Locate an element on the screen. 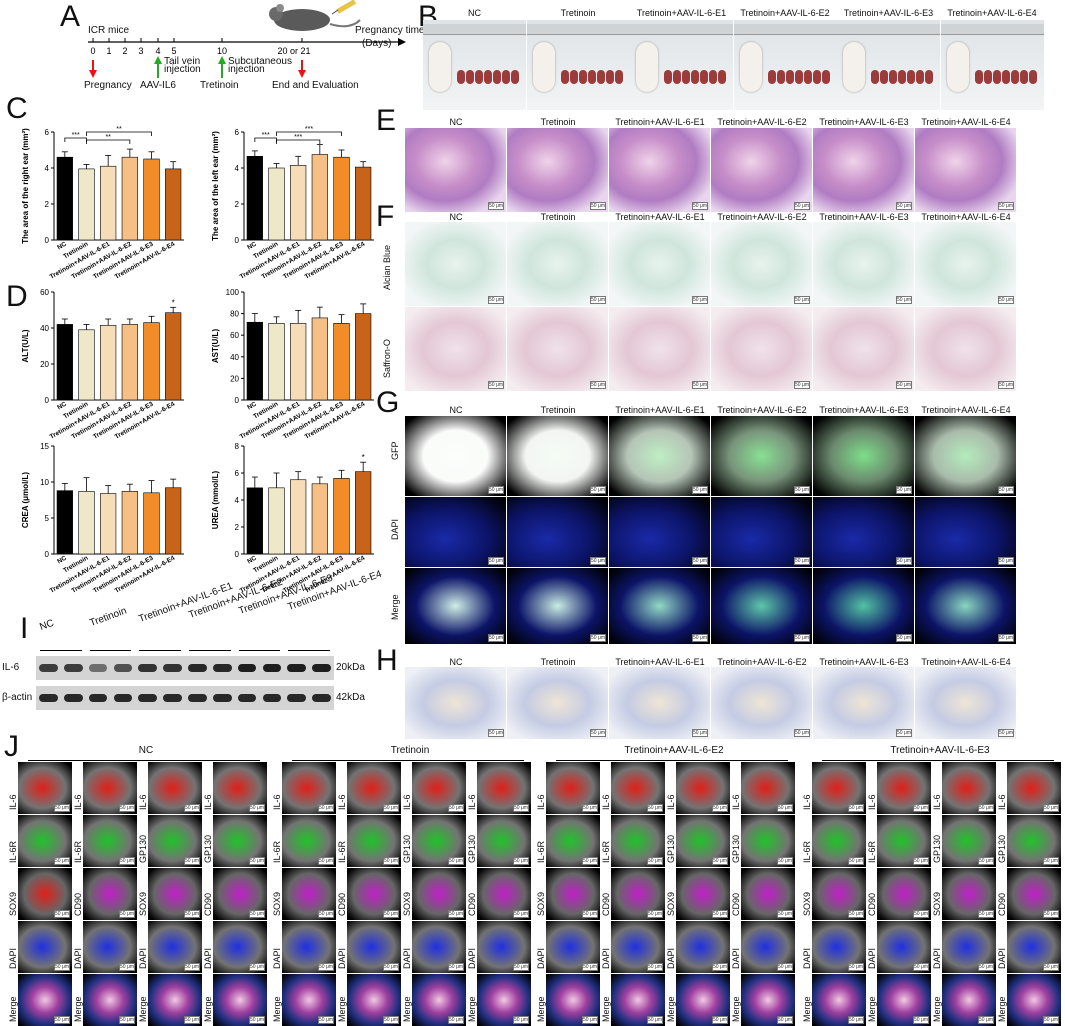 The image size is (1065, 1026). column-header: Tretinoin+AAV-IL-6-E2 is located at coordinates (762, 217).